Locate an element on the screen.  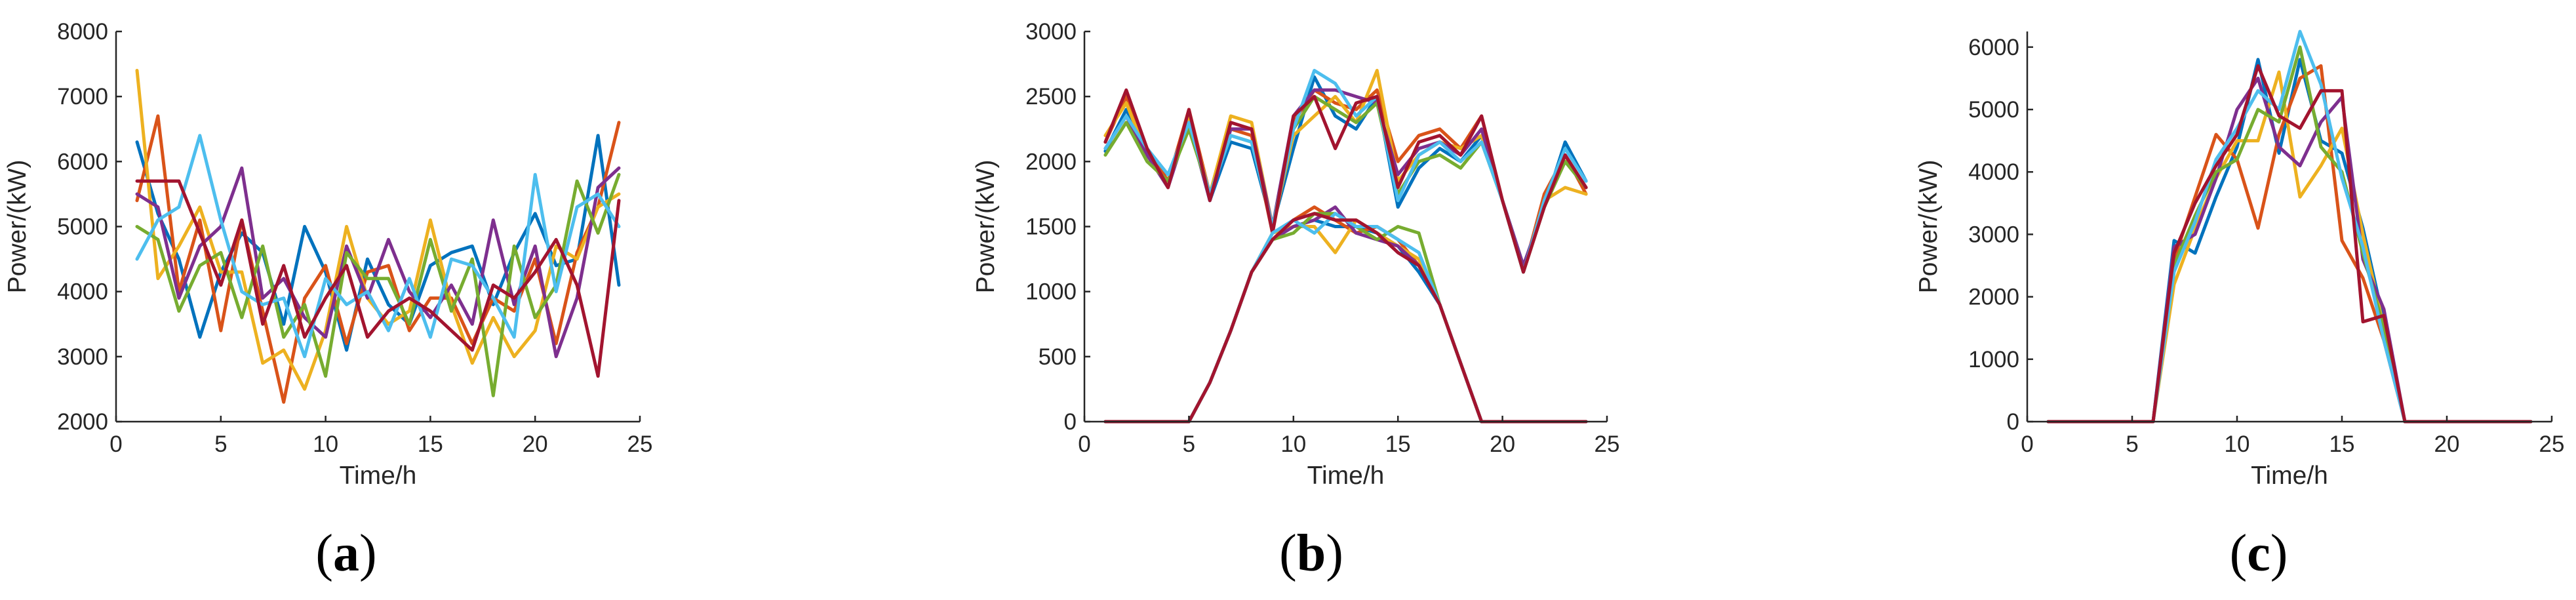
series-line-s2 is located at coordinates (2289, 244).